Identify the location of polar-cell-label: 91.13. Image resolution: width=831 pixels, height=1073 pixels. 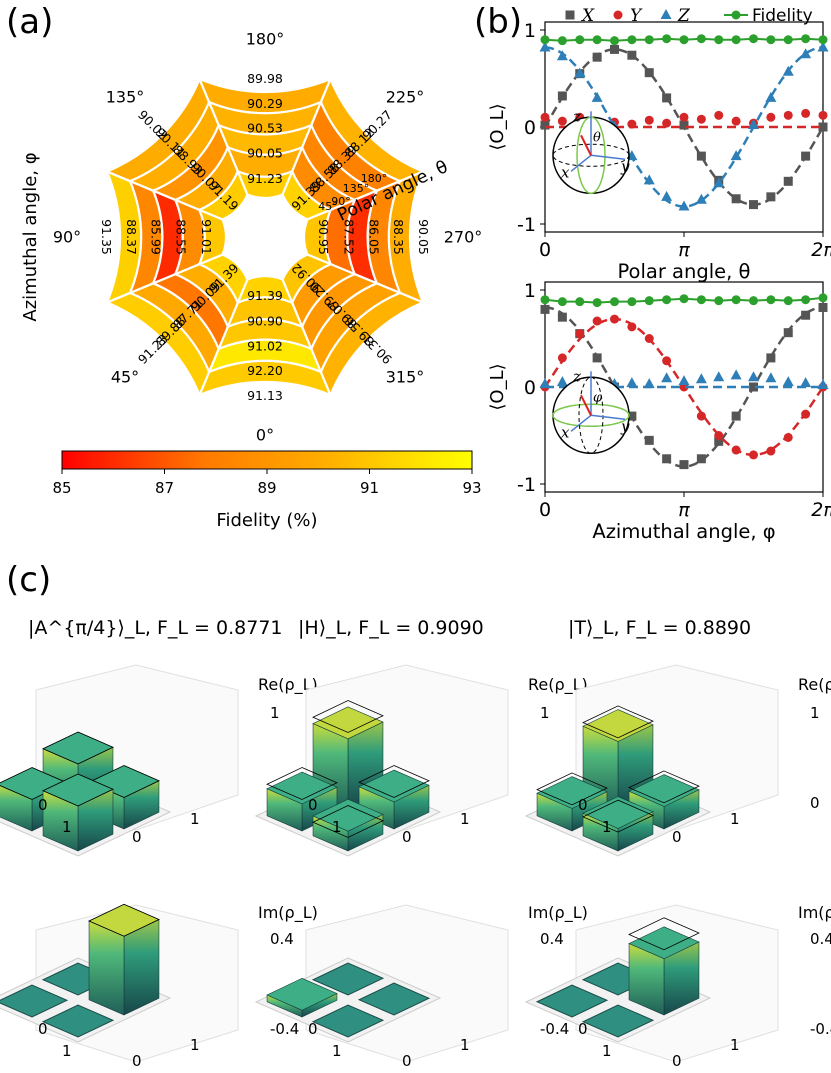
(265, 395).